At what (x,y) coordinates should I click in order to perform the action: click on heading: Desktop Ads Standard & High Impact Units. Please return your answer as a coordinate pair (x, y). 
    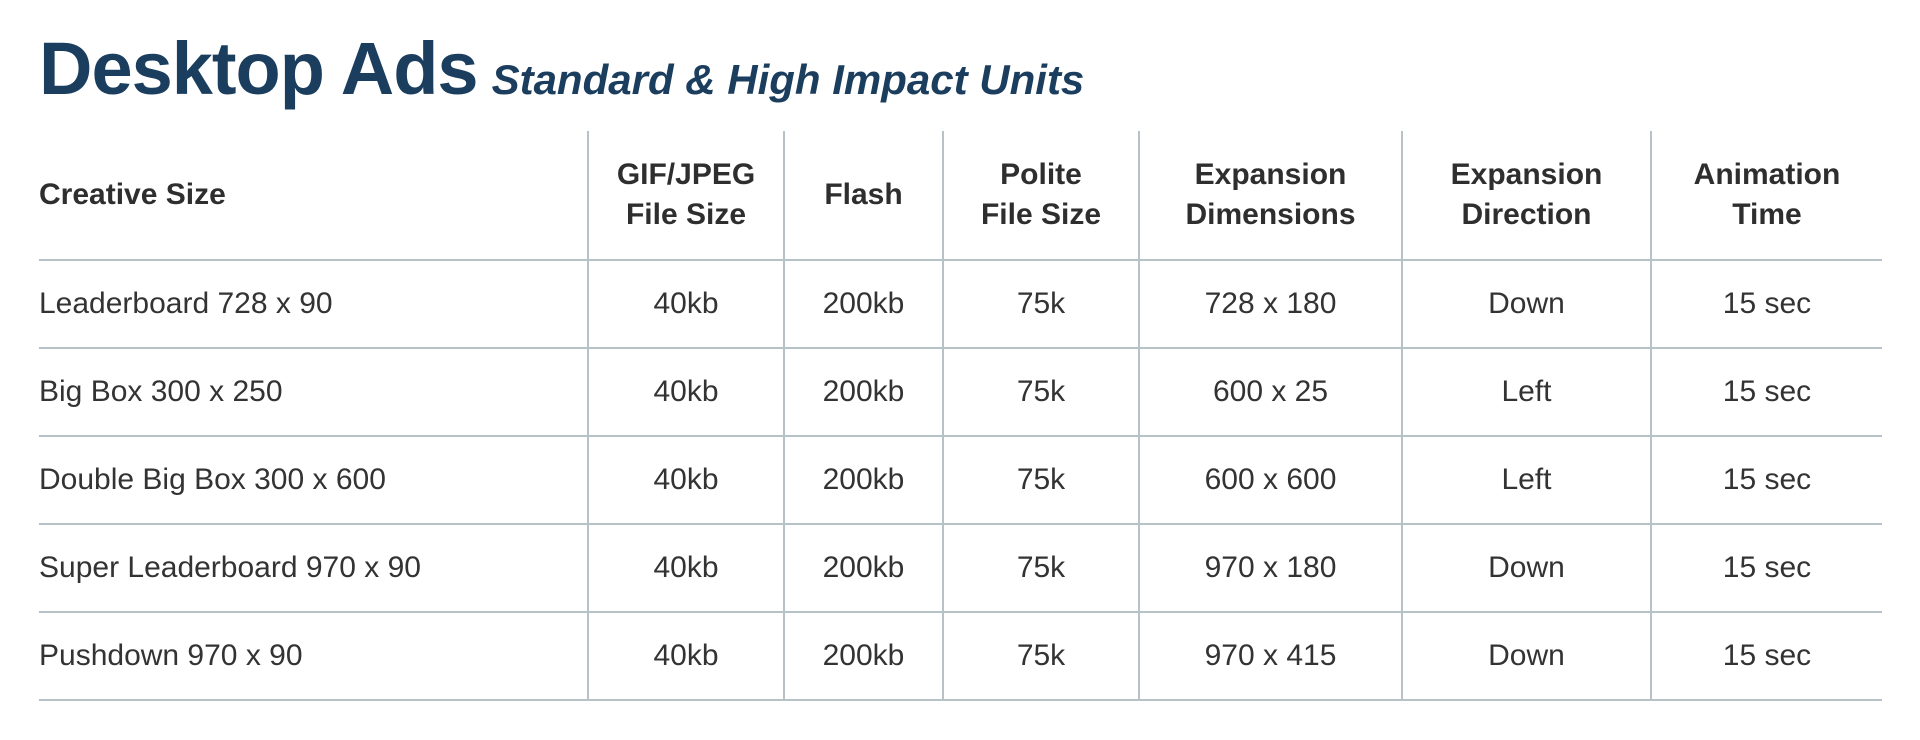
    Looking at the image, I should click on (561, 68).